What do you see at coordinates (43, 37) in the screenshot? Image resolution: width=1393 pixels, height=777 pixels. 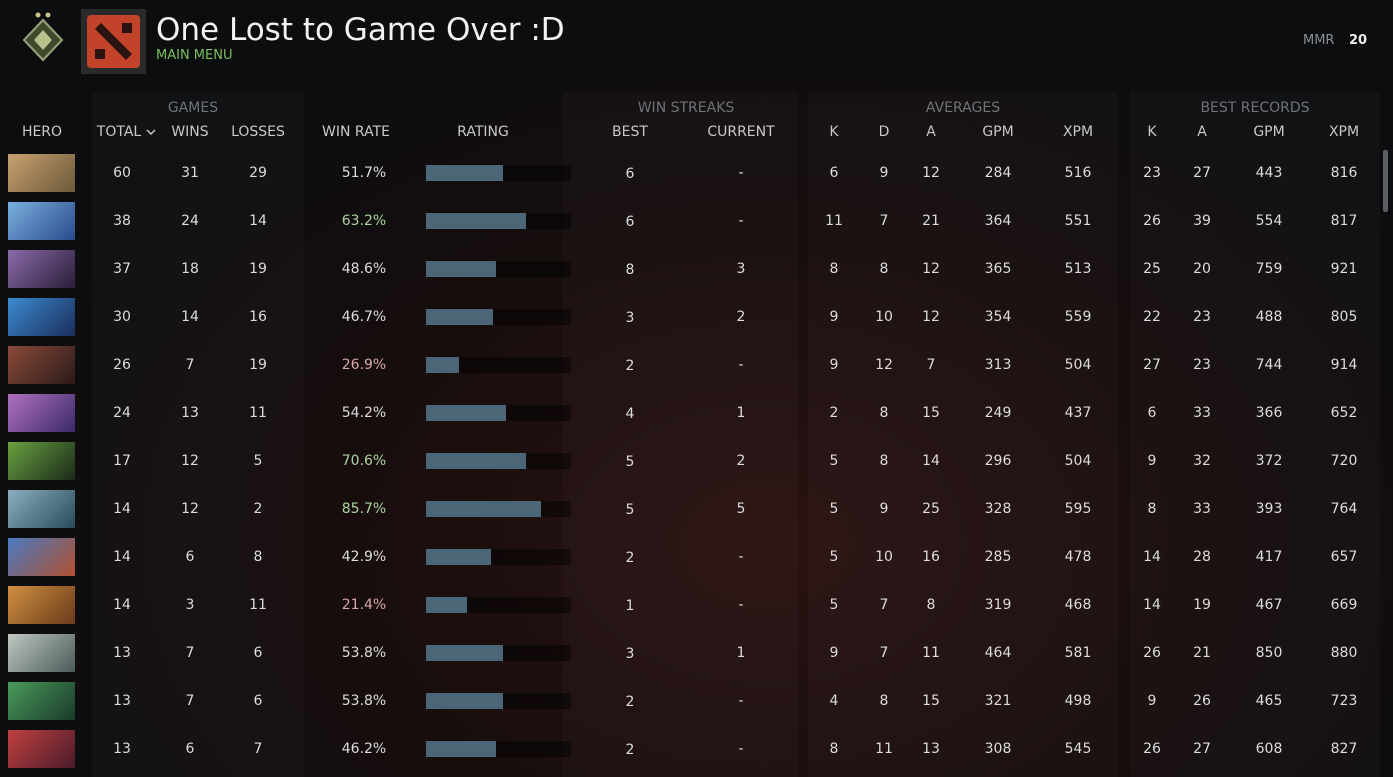 I see `rank-badge` at bounding box center [43, 37].